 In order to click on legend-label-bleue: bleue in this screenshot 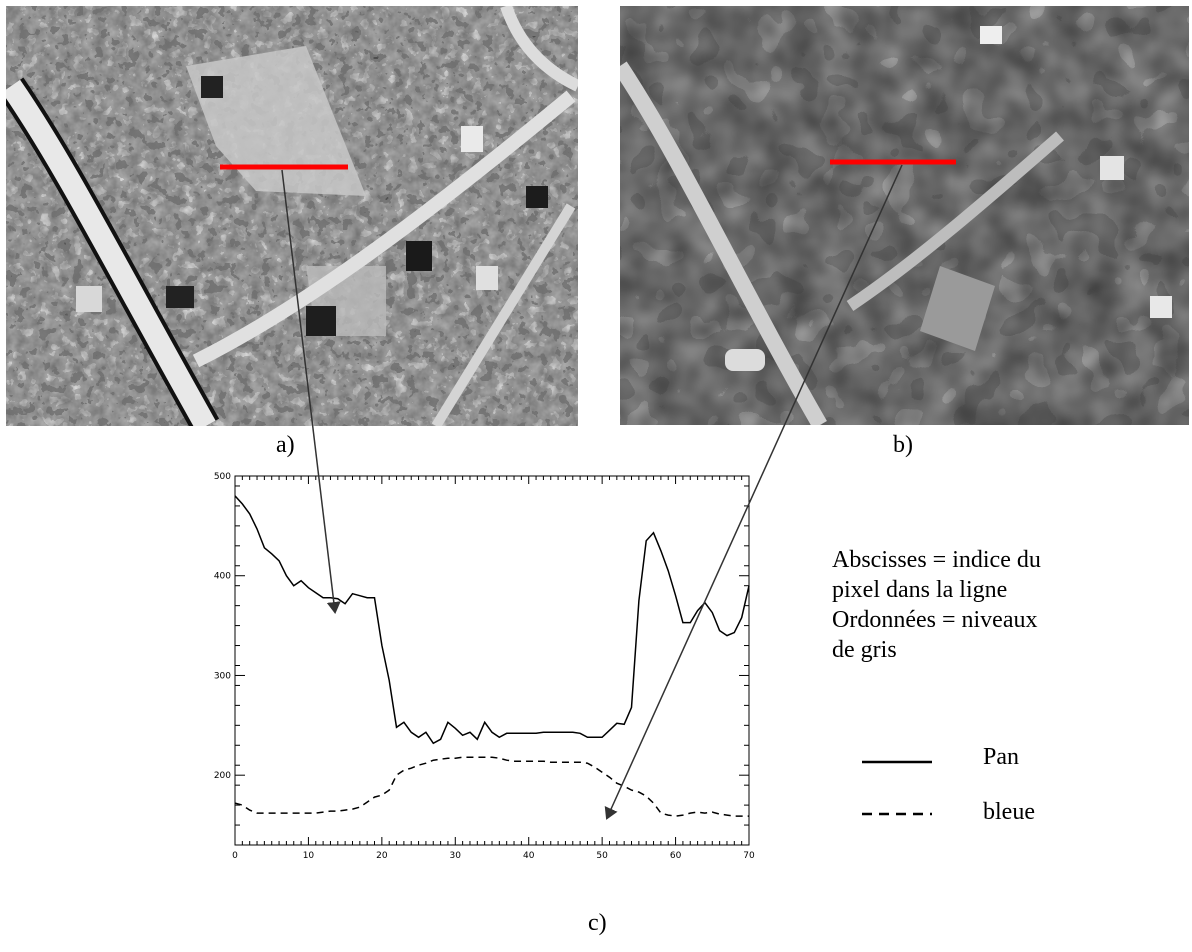, I will do `click(1009, 812)`.